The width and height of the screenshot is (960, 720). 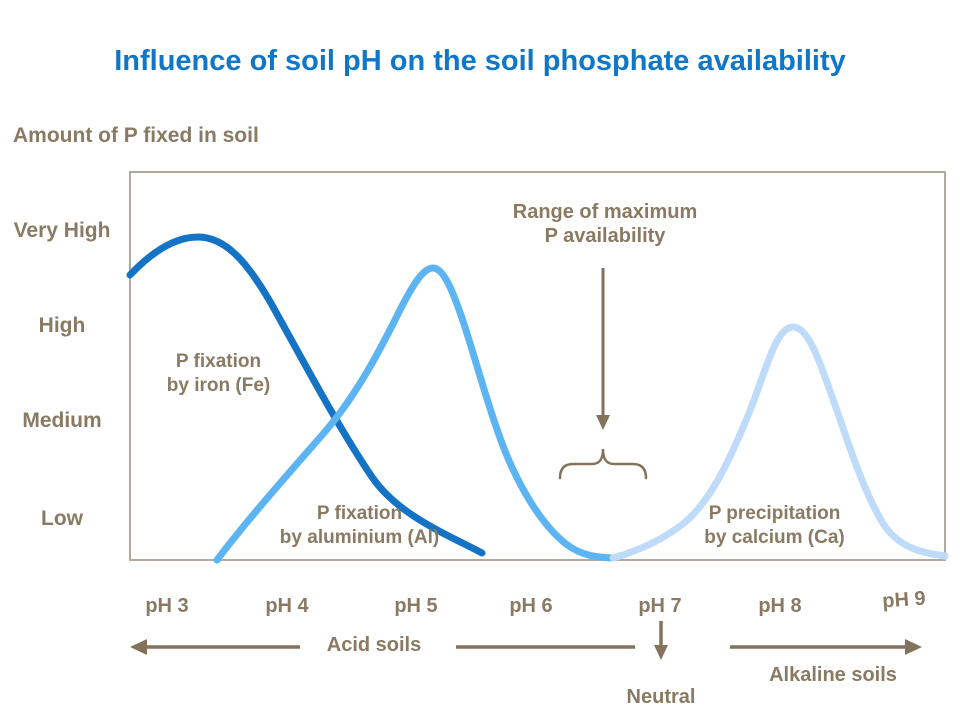 I want to click on acid-arrowhead-icon, so click(x=138, y=647).